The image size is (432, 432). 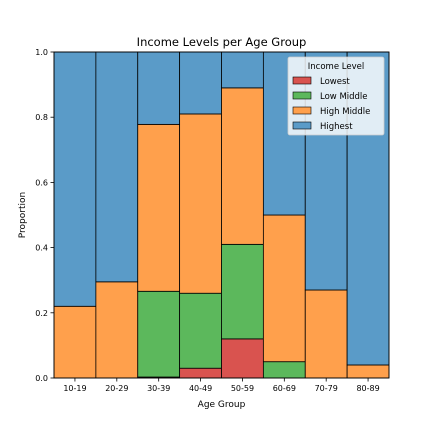 What do you see at coordinates (74, 388) in the screenshot?
I see `x-tick-label: 10-19` at bounding box center [74, 388].